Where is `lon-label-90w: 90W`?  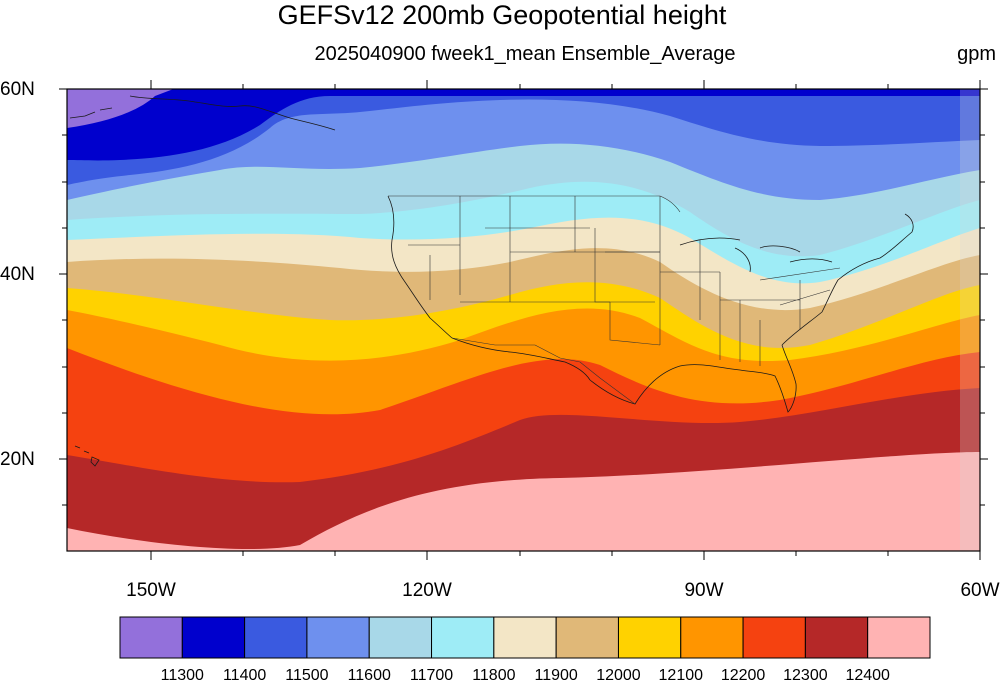 lon-label-90w: 90W is located at coordinates (704, 590).